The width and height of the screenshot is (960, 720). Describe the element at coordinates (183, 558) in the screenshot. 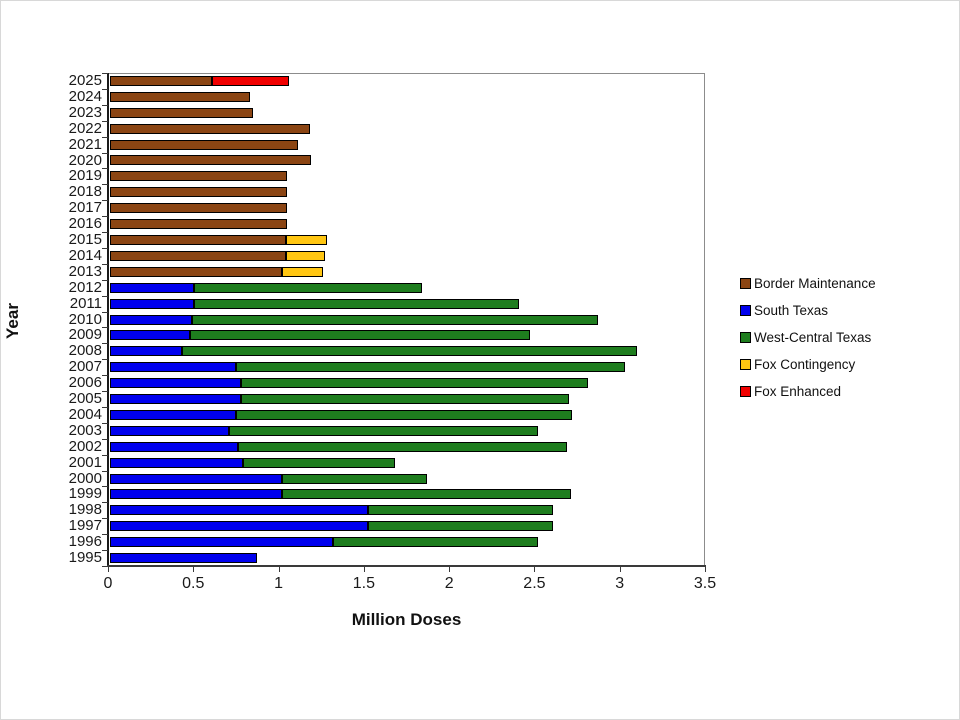

I see `bar-segment-1995-south-texas` at that location.